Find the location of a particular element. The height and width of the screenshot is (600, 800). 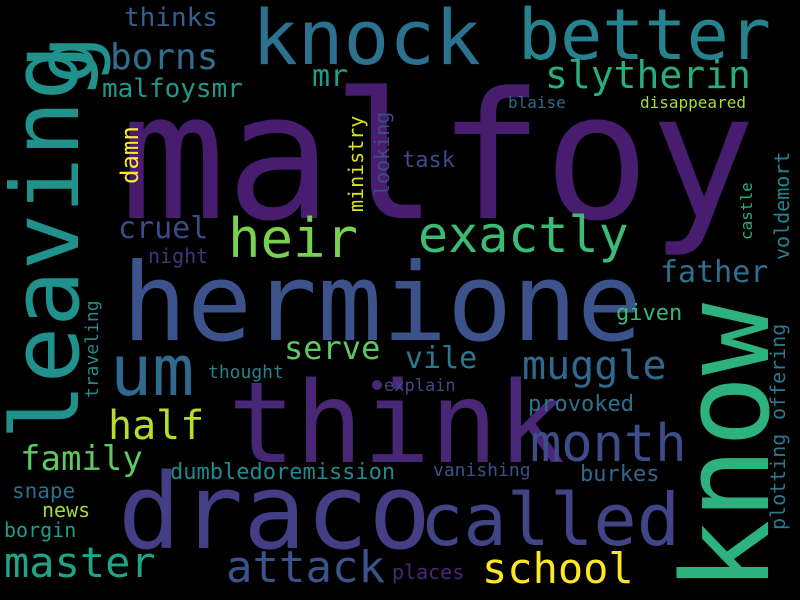

word-draco: draco is located at coordinates (275, 512).